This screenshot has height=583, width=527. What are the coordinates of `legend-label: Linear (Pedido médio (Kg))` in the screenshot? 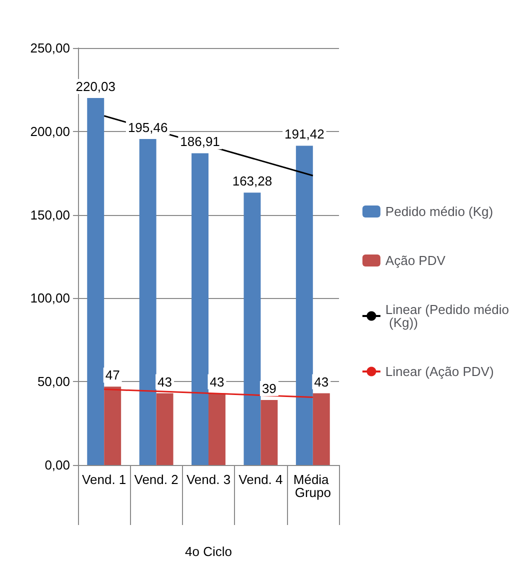 It's located at (447, 316).